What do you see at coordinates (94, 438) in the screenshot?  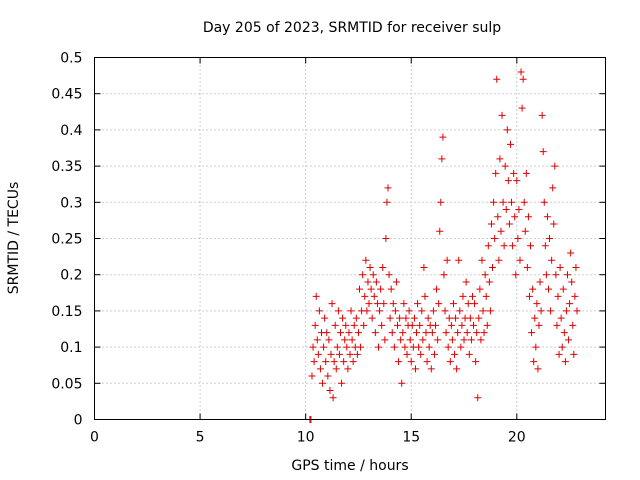 I see `x-tick-label: 0` at bounding box center [94, 438].